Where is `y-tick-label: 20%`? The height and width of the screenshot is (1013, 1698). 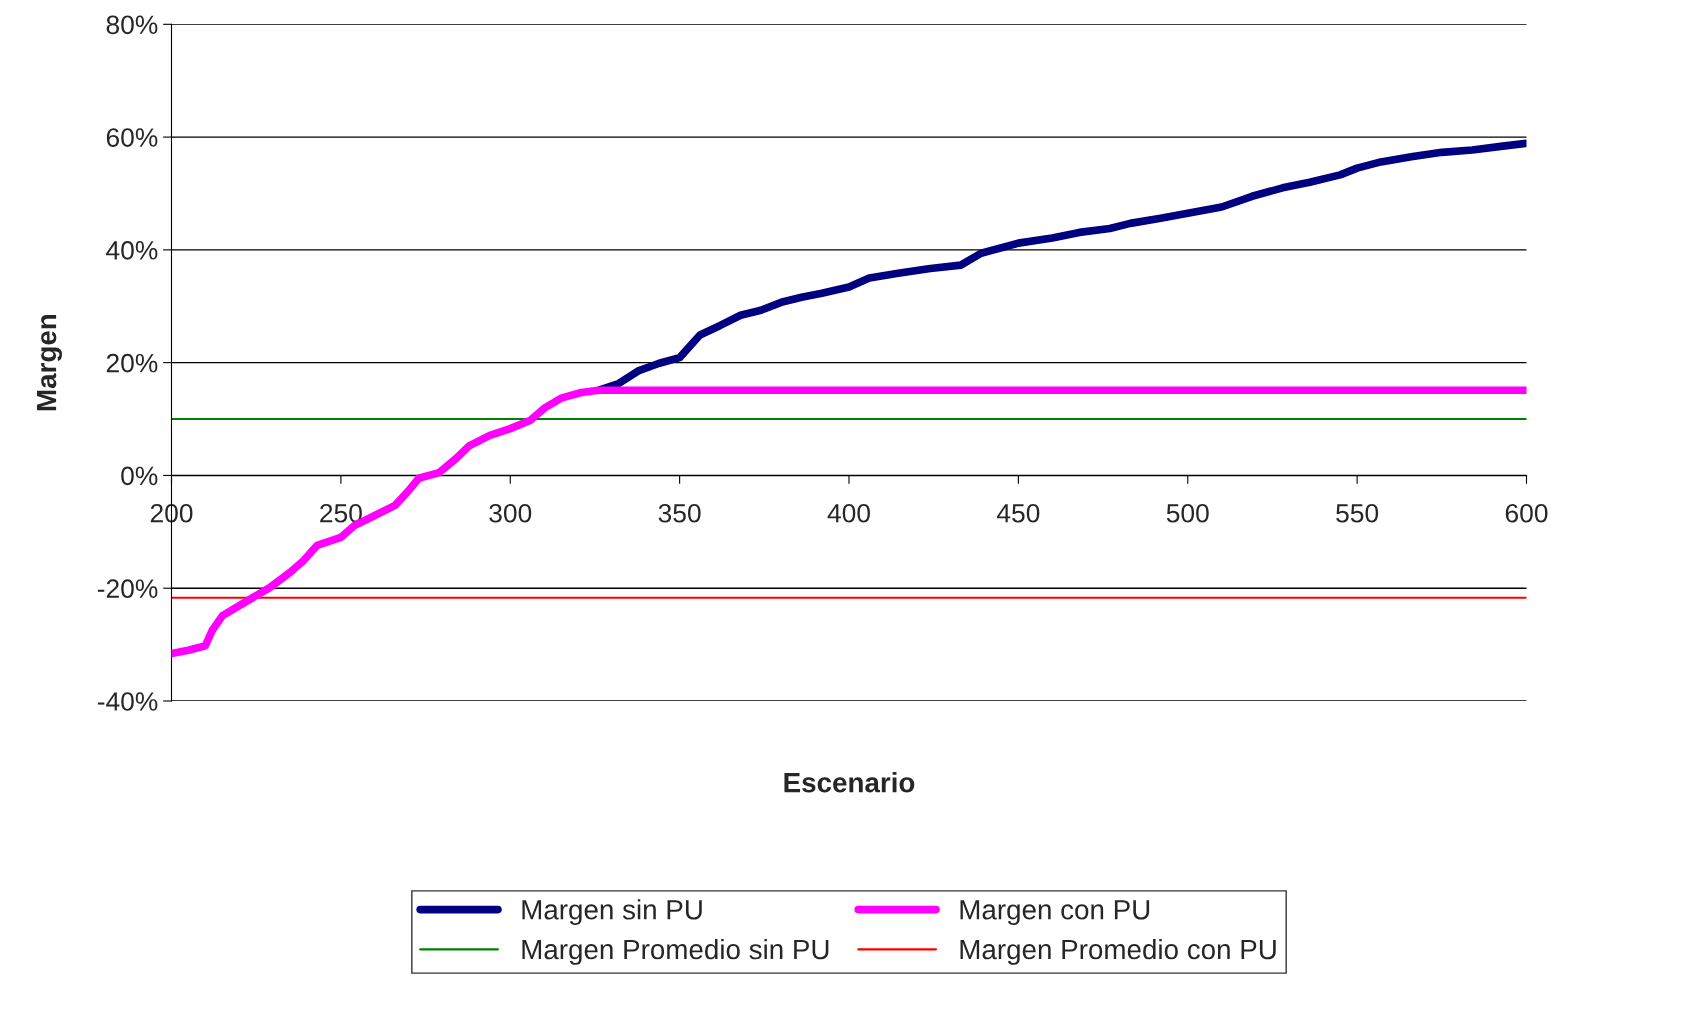
y-tick-label: 20% is located at coordinates (132, 363).